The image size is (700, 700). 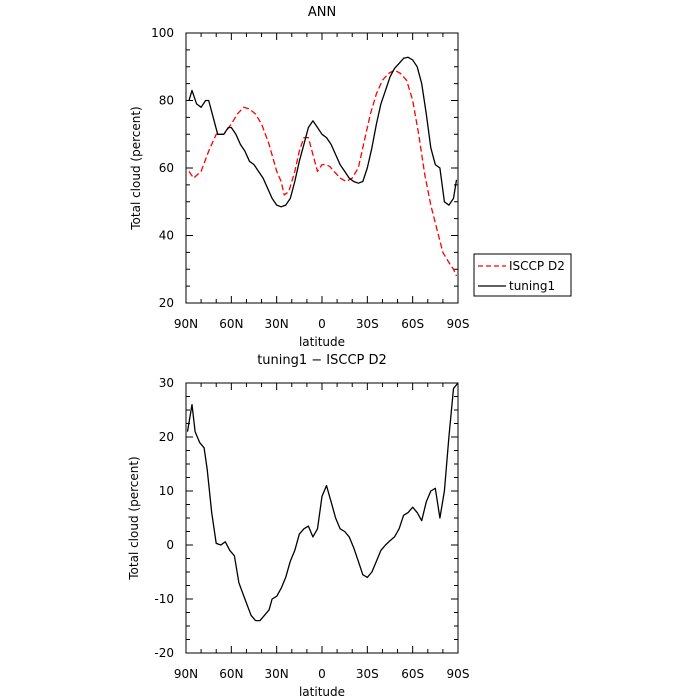 What do you see at coordinates (322, 502) in the screenshot?
I see `bottom-series-difference-line` at bounding box center [322, 502].